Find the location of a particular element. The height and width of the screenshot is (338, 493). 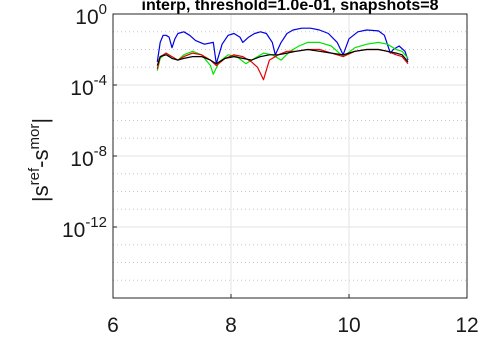

x-tick-label: 12 is located at coordinates (466, 325).